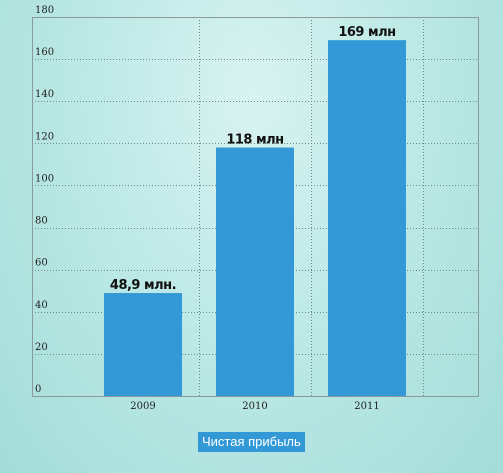  What do you see at coordinates (44, 178) in the screenshot?
I see `y-tick-label-100: 100` at bounding box center [44, 178].